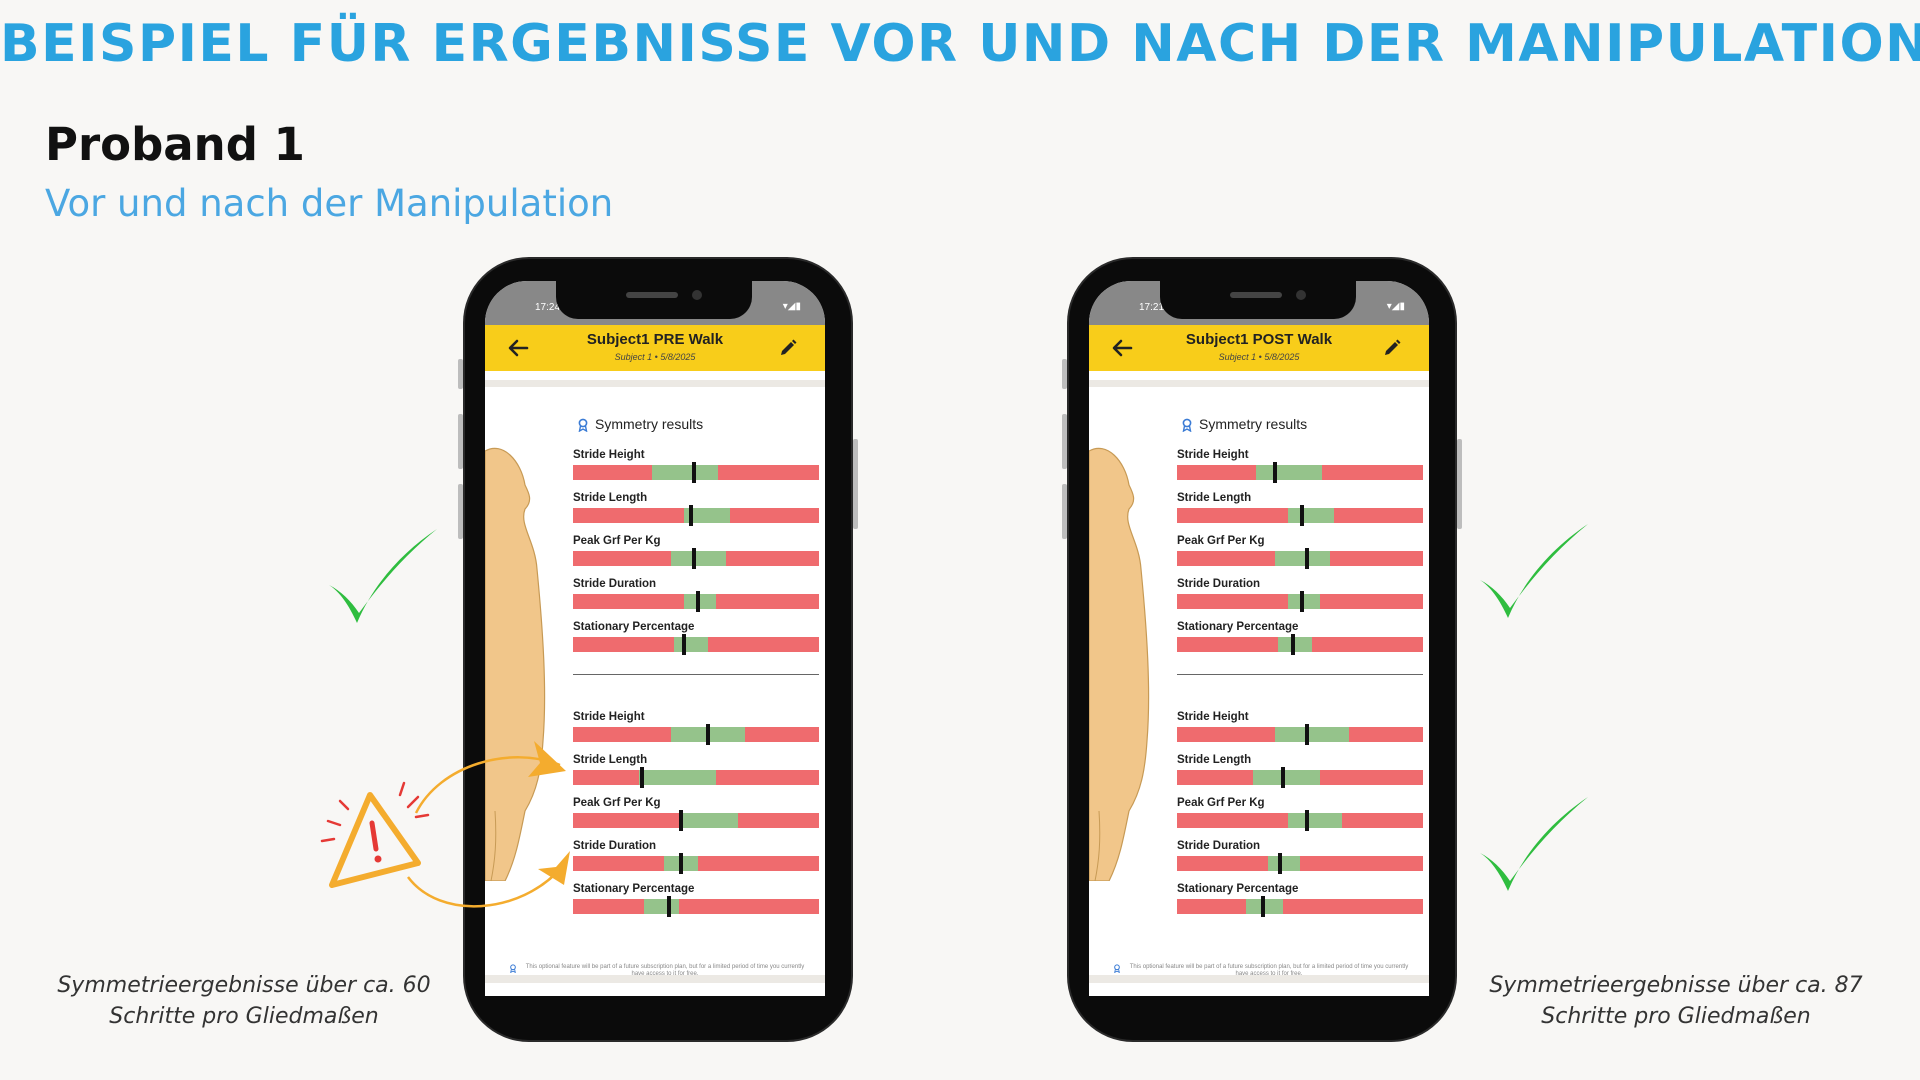 The height and width of the screenshot is (1080, 1920). Describe the element at coordinates (655, 339) in the screenshot. I see `header-title: Subject1 PRE Walk` at that location.